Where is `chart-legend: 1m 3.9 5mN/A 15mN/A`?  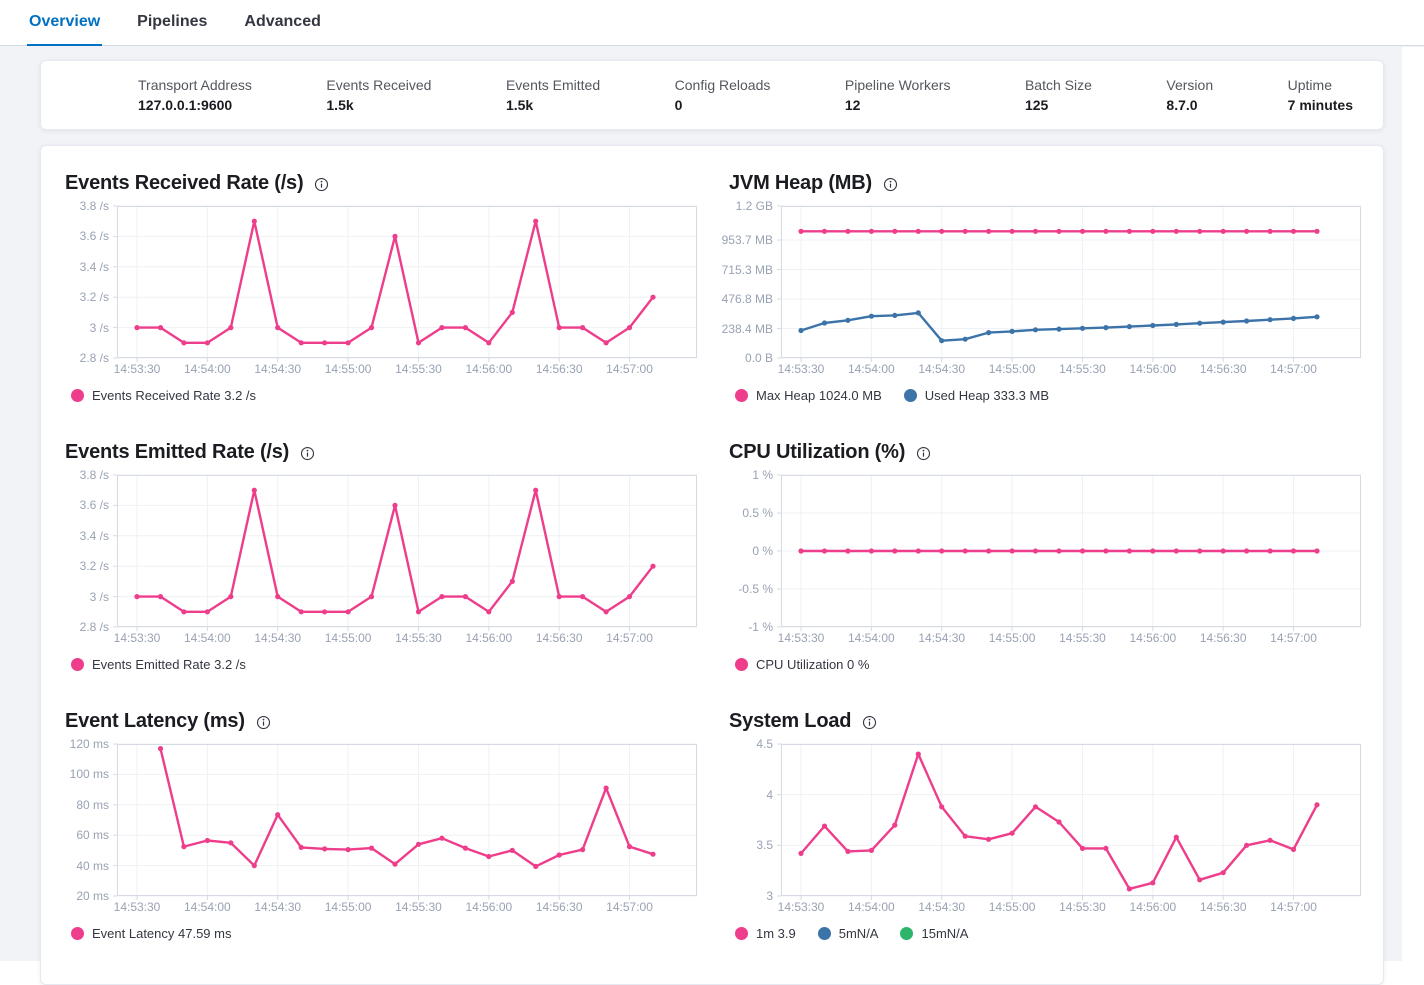 chart-legend: 1m 3.9 5mN/A 15mN/A is located at coordinates (1048, 933).